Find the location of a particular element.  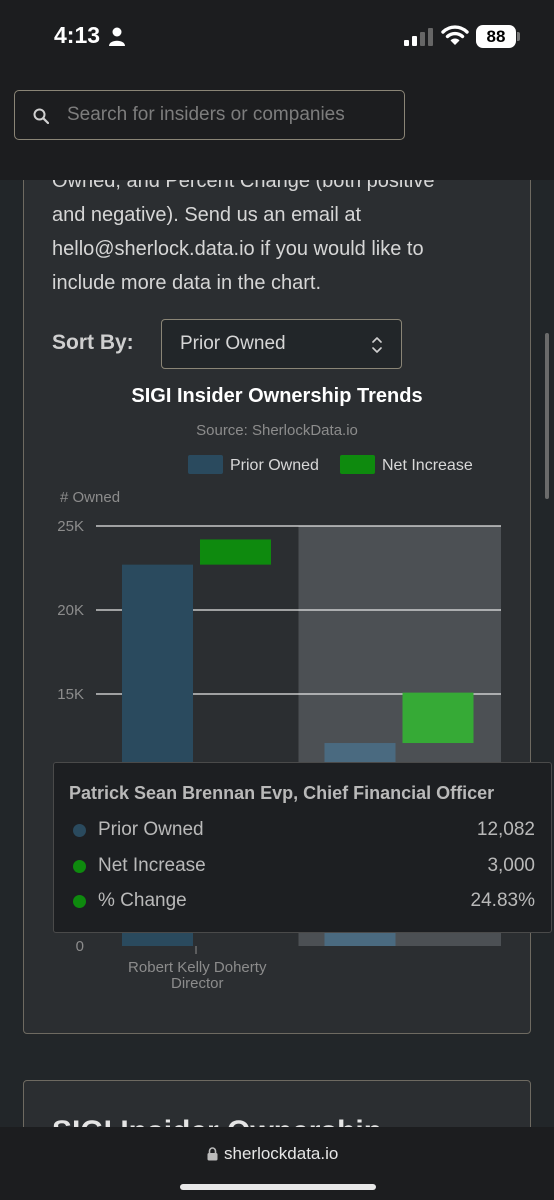

tooltip-row-prior-owned: Prior Owned 12,082 is located at coordinates (302, 831).